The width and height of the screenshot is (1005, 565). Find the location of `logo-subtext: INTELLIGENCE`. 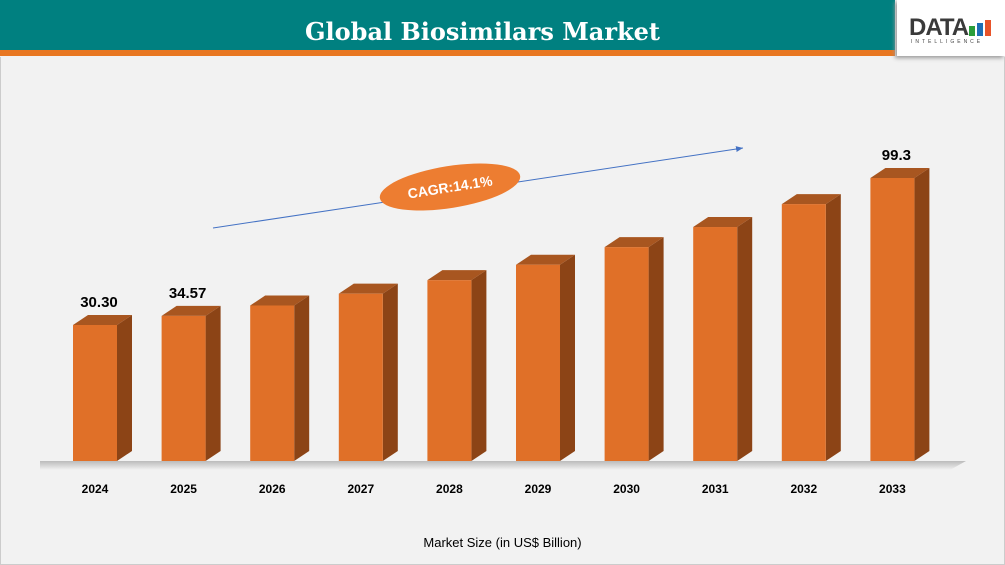

logo-subtext: INTELLIGENCE is located at coordinates (947, 42).